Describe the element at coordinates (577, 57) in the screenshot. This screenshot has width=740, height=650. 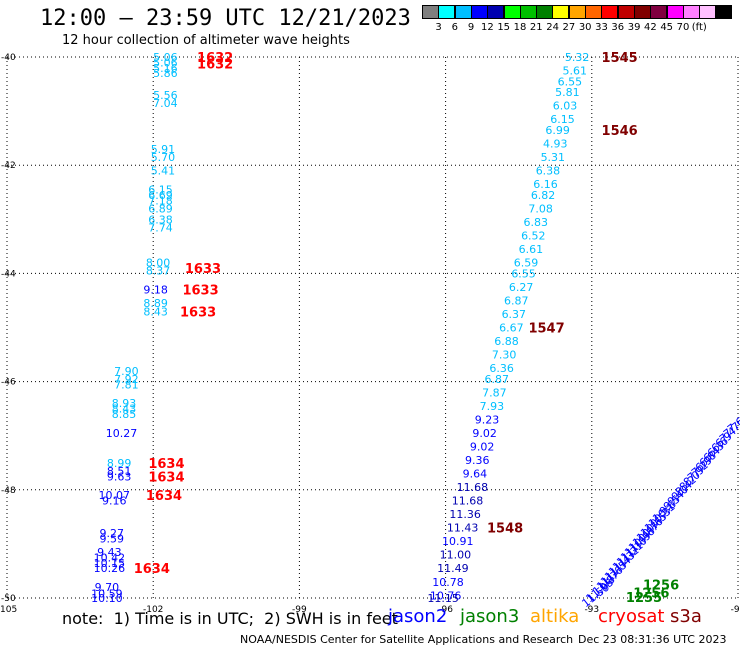
I see `wave-height-value: 5.32` at that location.